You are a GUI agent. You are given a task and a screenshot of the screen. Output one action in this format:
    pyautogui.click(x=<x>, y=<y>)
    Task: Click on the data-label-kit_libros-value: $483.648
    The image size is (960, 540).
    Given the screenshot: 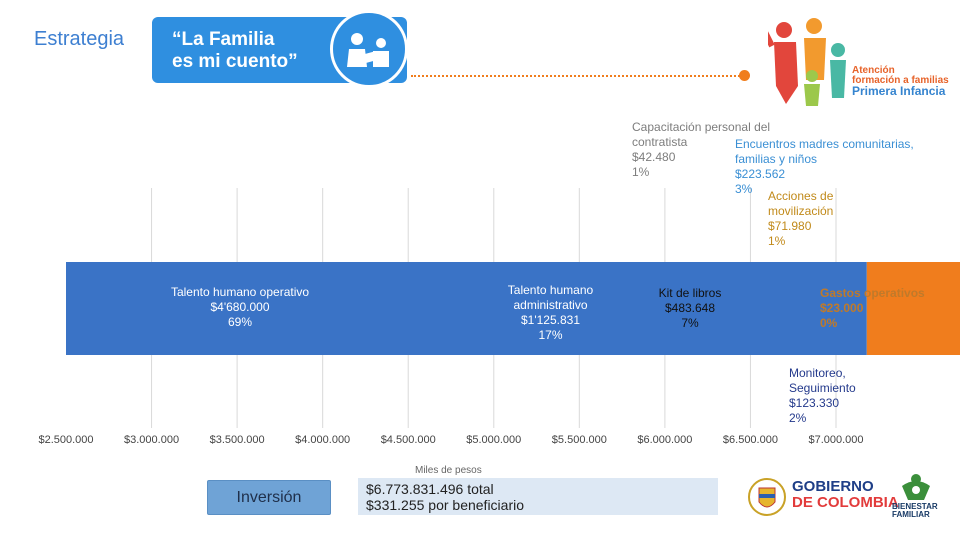 What is the action you would take?
    pyautogui.click(x=690, y=308)
    